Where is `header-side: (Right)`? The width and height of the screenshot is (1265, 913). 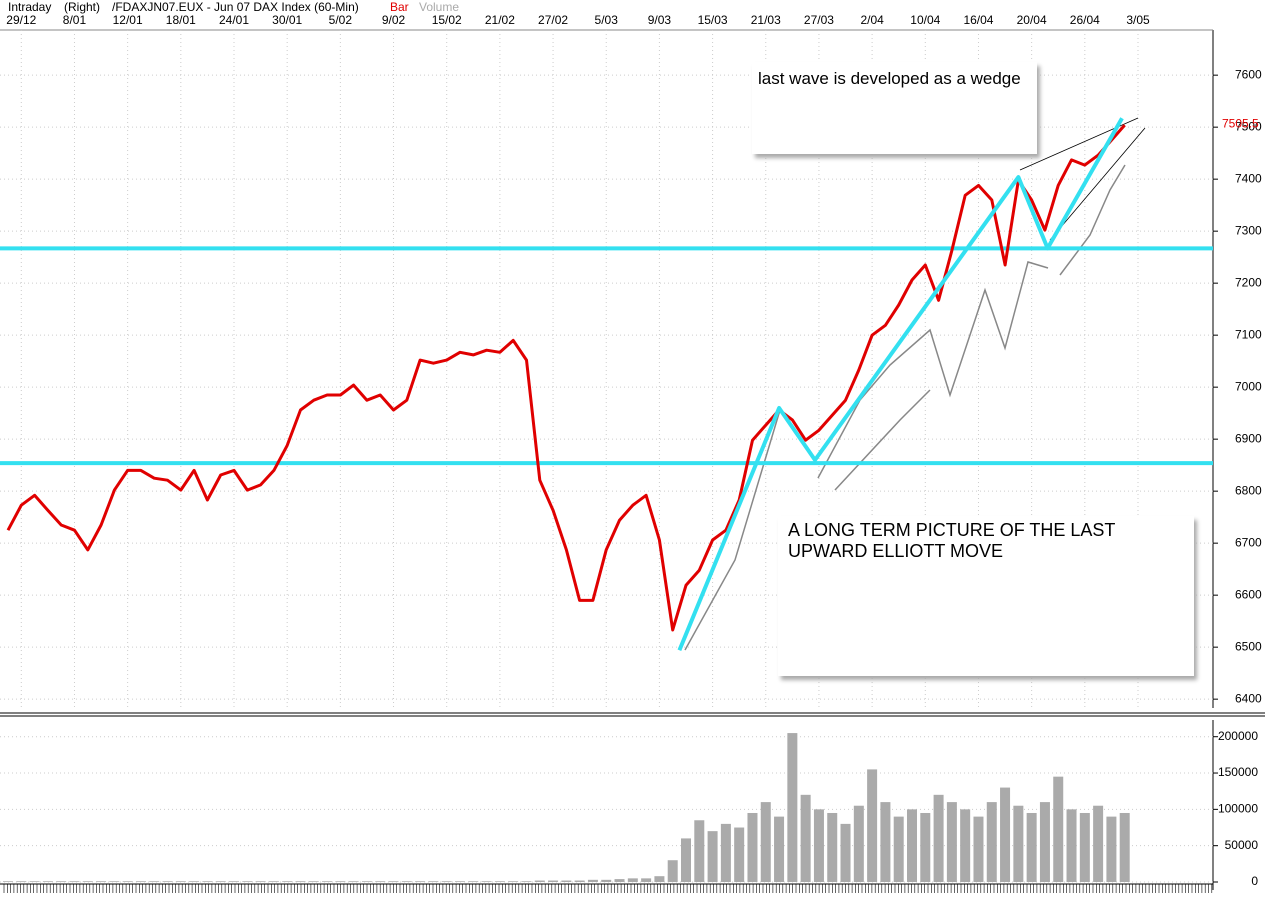
header-side: (Right) is located at coordinates (82, 7).